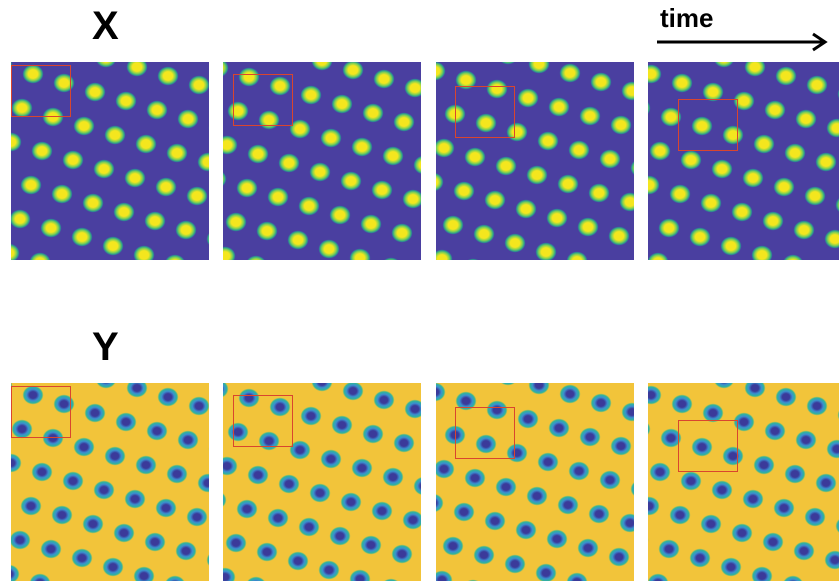  I want to click on pattern-panel-x-t4, so click(743, 161).